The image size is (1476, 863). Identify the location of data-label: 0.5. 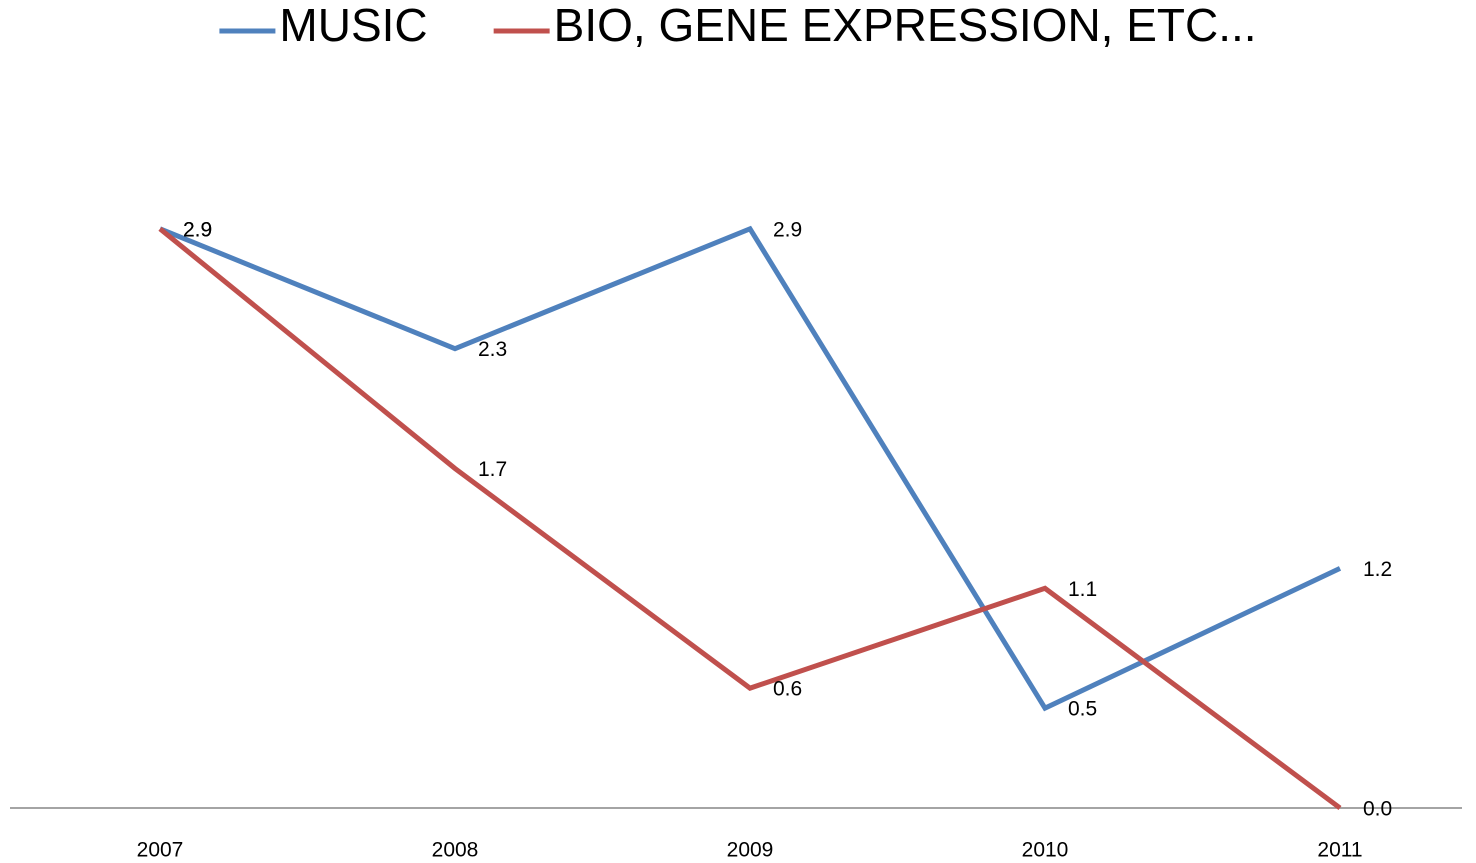
(1082, 709).